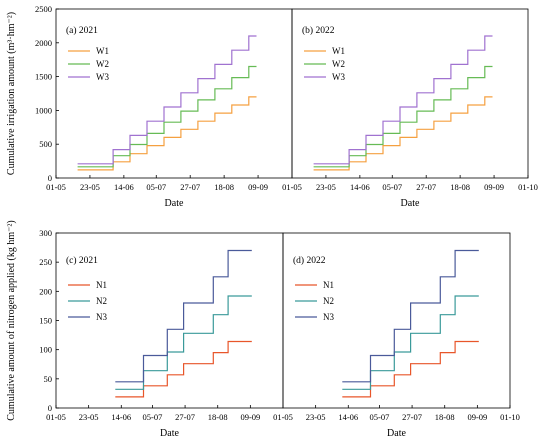  Describe the element at coordinates (43, 43) in the screenshot. I see `y-tick-label: 2000` at that location.